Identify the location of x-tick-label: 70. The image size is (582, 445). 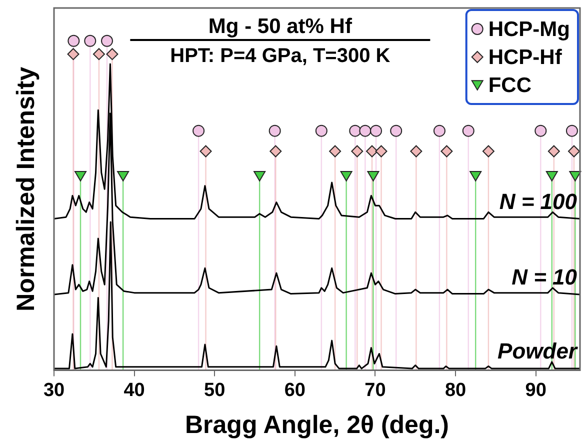
(375, 390).